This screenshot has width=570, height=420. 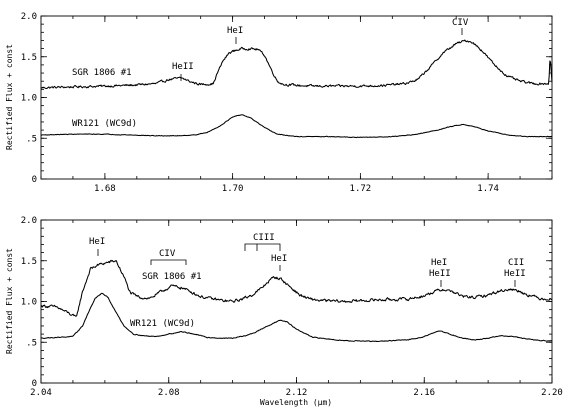 I want to click on top-series-line-wr121, so click(x=296, y=126).